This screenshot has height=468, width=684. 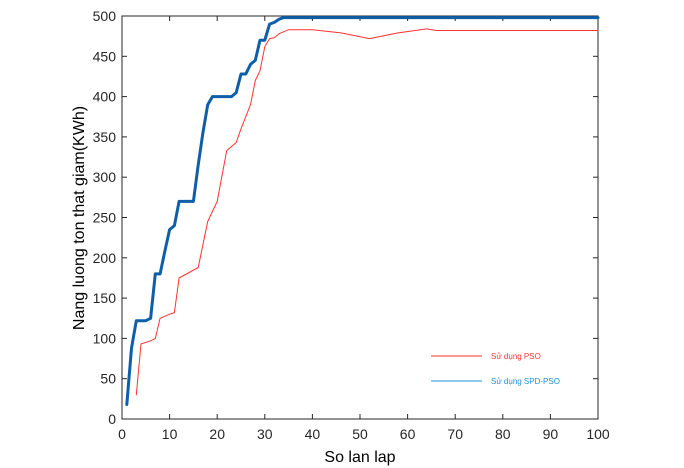 What do you see at coordinates (105, 177) in the screenshot?
I see `y-tick-label: 300` at bounding box center [105, 177].